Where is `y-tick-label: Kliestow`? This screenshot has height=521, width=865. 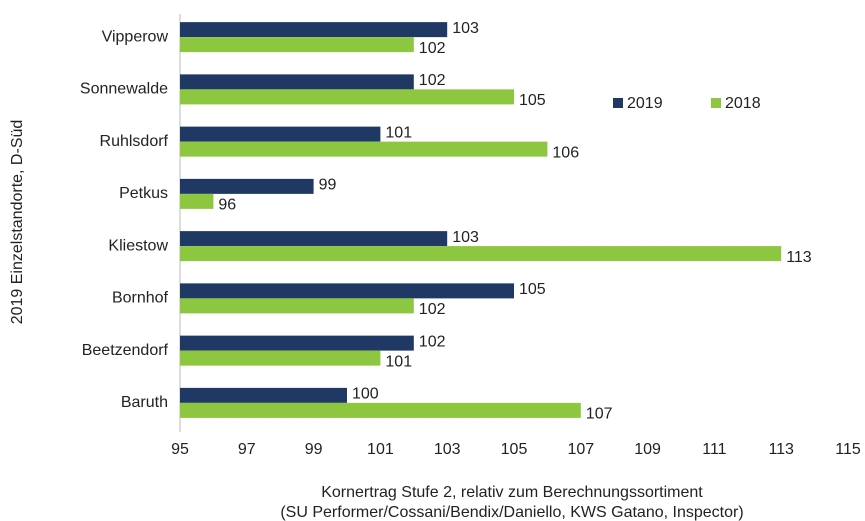
y-tick-label: Kliestow is located at coordinates (138, 245).